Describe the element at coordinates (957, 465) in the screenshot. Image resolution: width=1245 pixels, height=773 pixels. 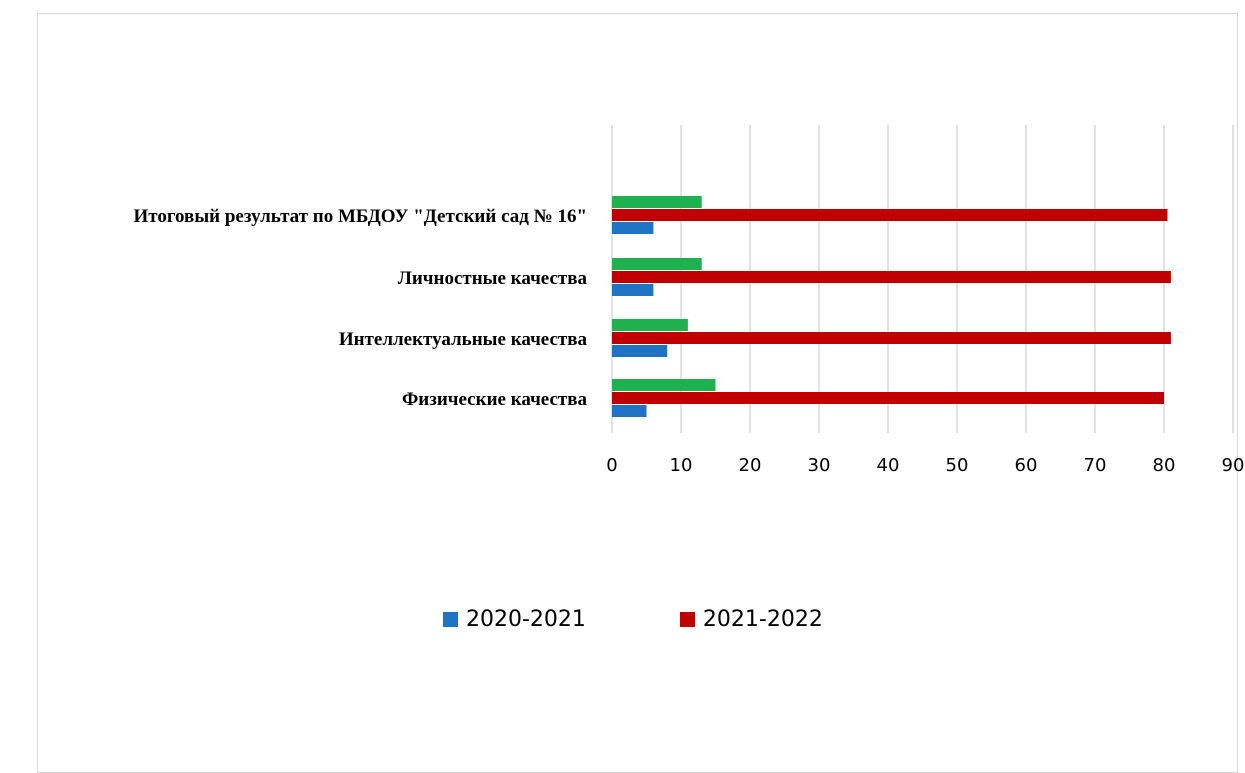
I see `x-tick-label-50: 50` at that location.